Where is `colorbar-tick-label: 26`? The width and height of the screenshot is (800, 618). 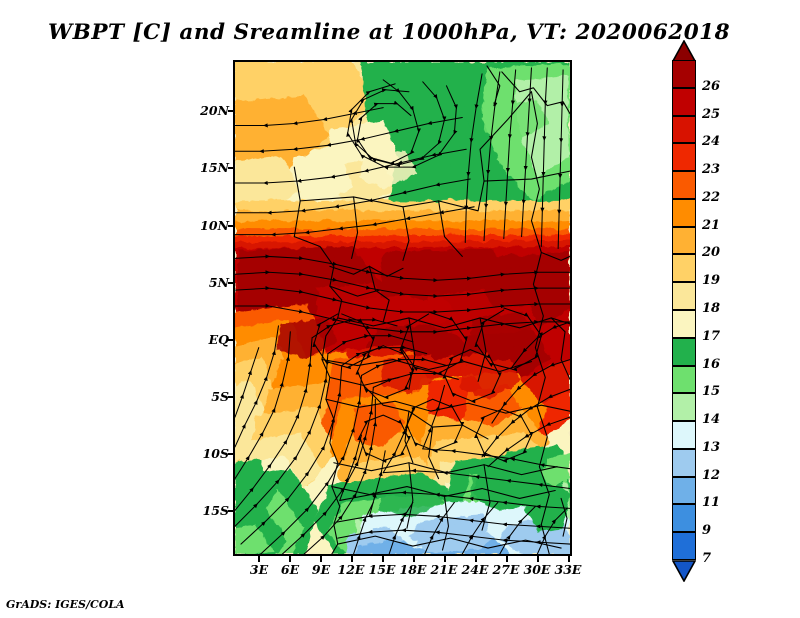 colorbar-tick-label: 26 is located at coordinates (711, 86).